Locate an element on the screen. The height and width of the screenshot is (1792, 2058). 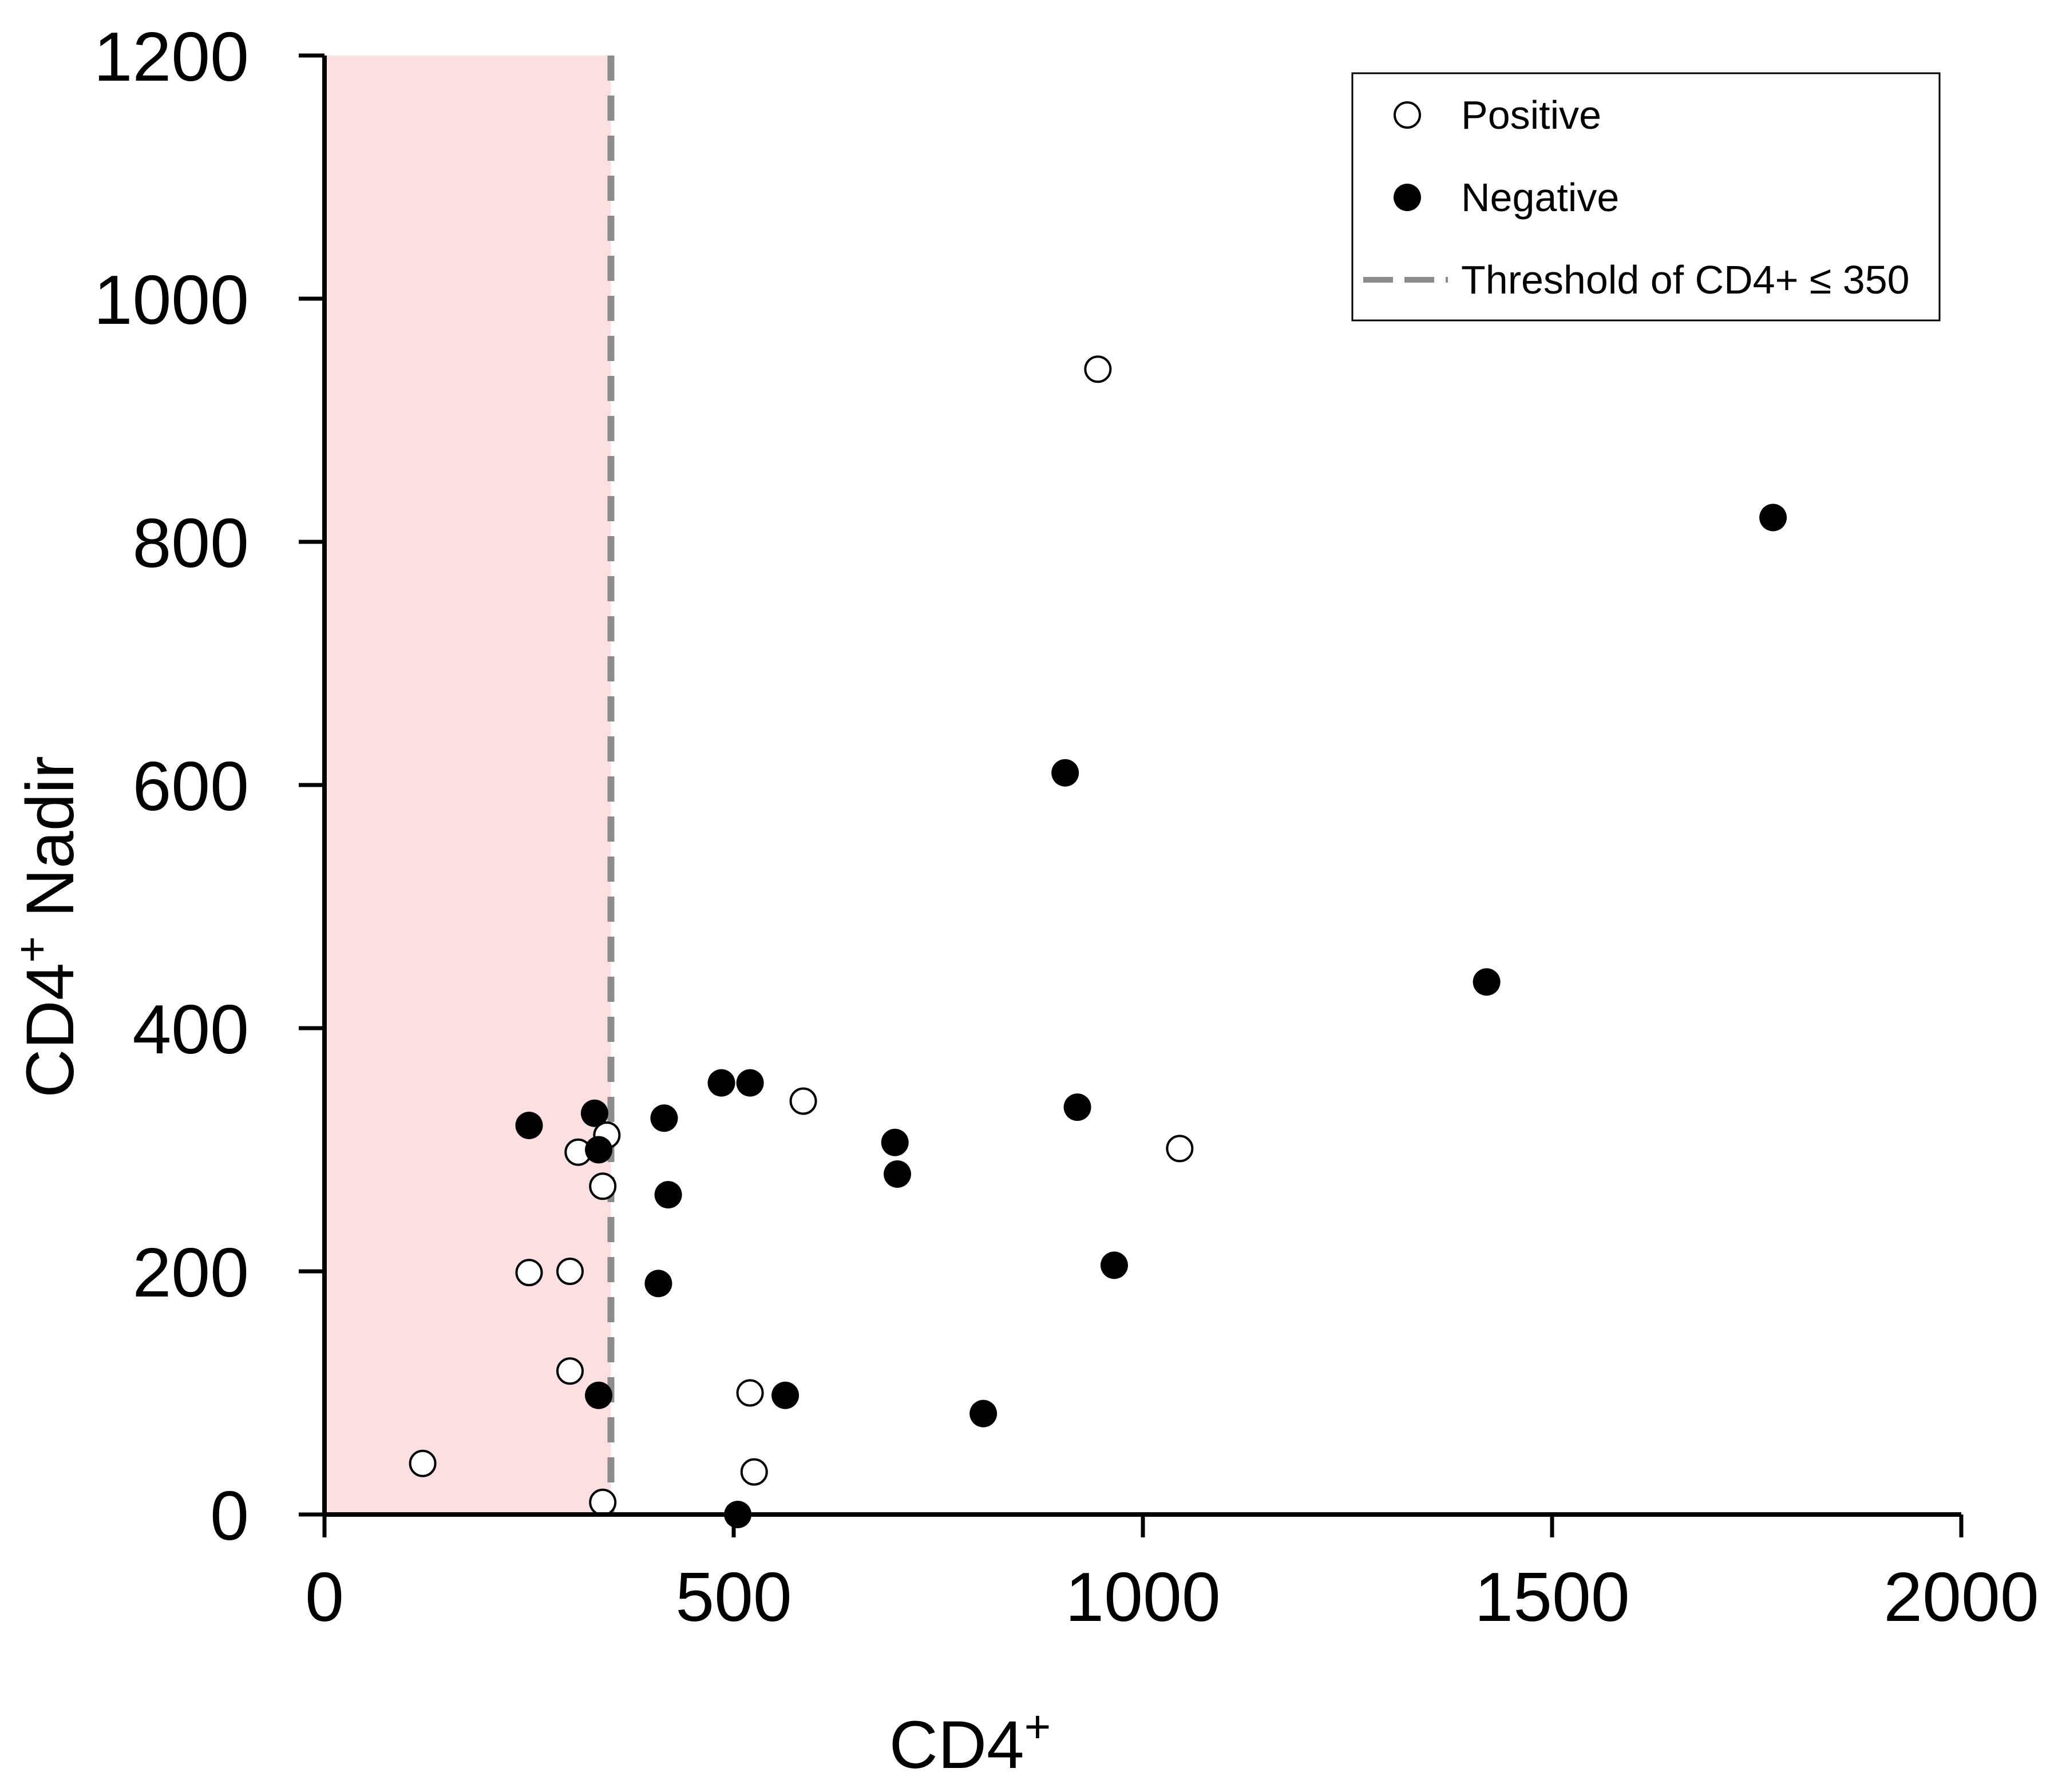
legend-box is located at coordinates (1646, 197).